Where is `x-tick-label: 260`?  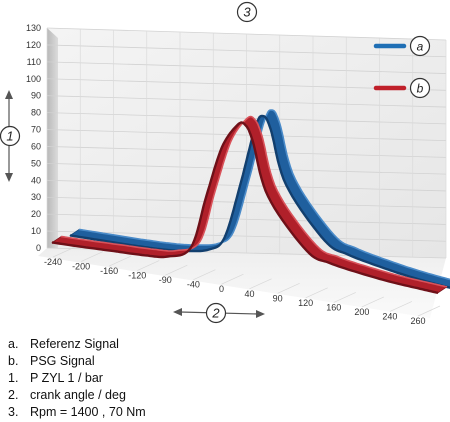
x-tick-label: 260 is located at coordinates (417, 321).